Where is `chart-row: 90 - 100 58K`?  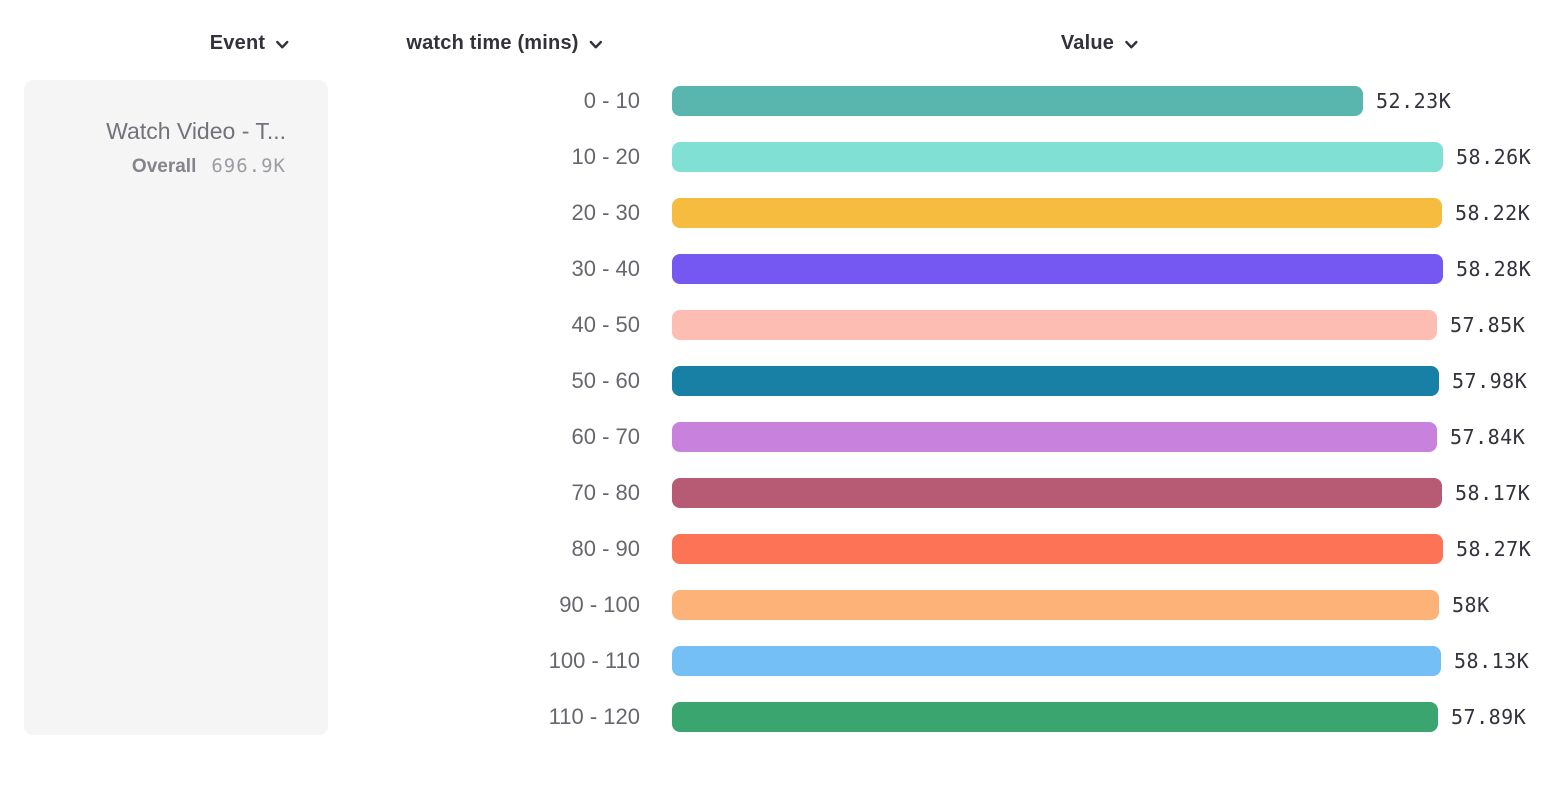 chart-row: 90 - 100 58K is located at coordinates (784, 605).